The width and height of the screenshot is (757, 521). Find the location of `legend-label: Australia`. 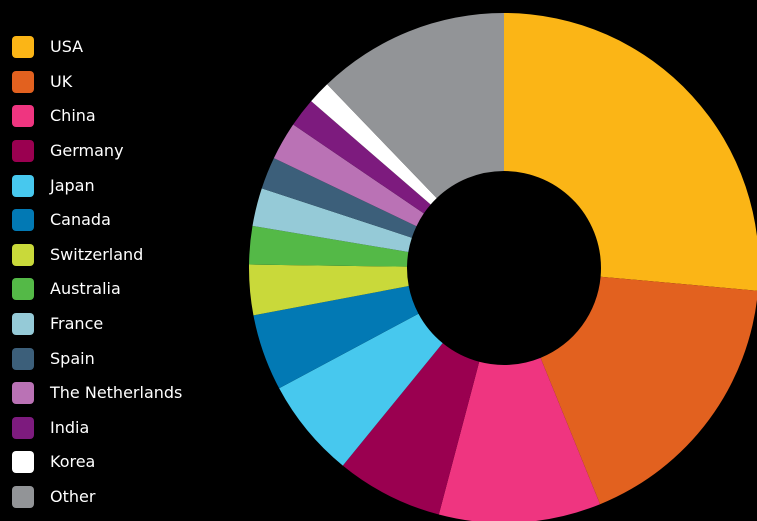

legend-label: Australia is located at coordinates (85, 289).